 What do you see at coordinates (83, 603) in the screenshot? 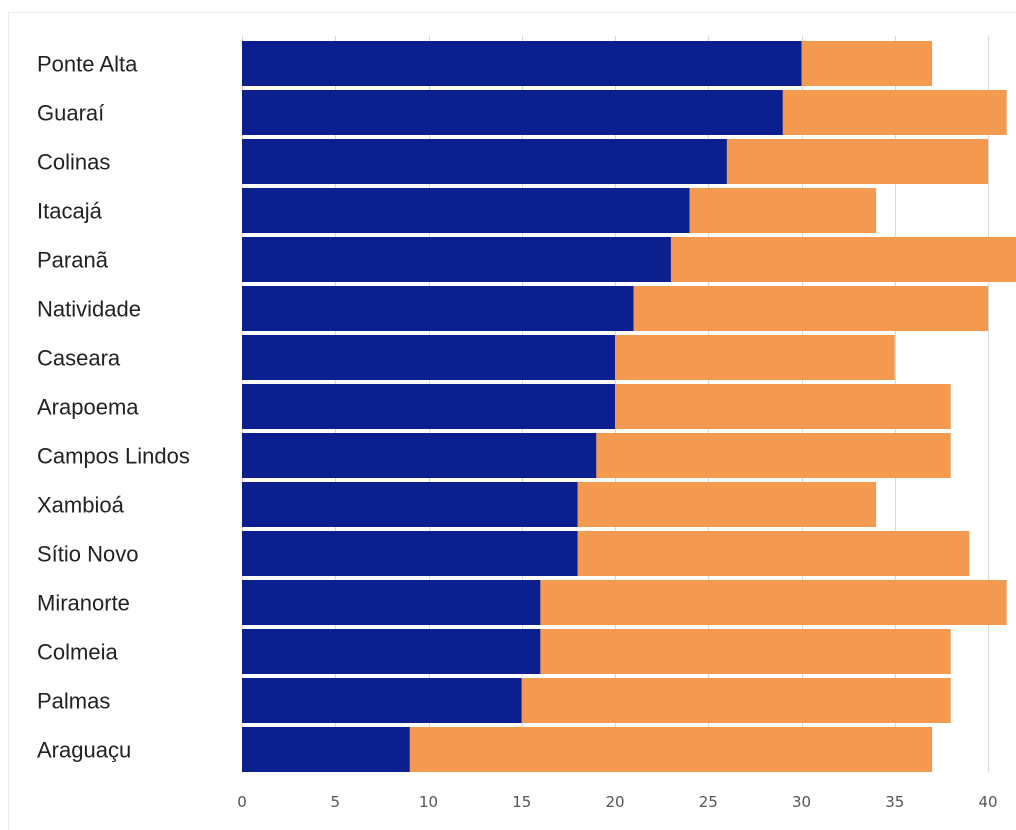
I see `category-label: Miranorte` at bounding box center [83, 603].